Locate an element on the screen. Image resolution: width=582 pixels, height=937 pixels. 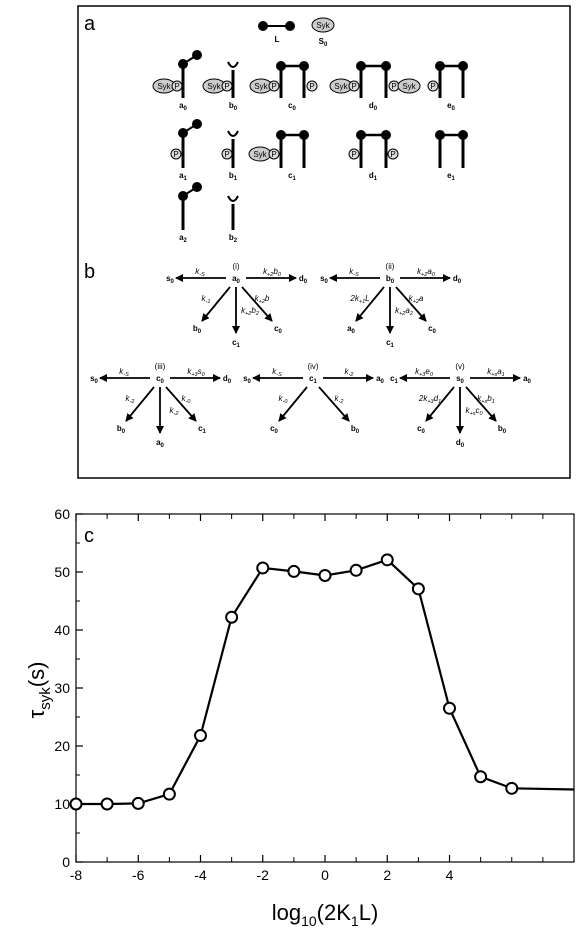
scheme-v-roman: (v) is located at coordinates (460, 366).